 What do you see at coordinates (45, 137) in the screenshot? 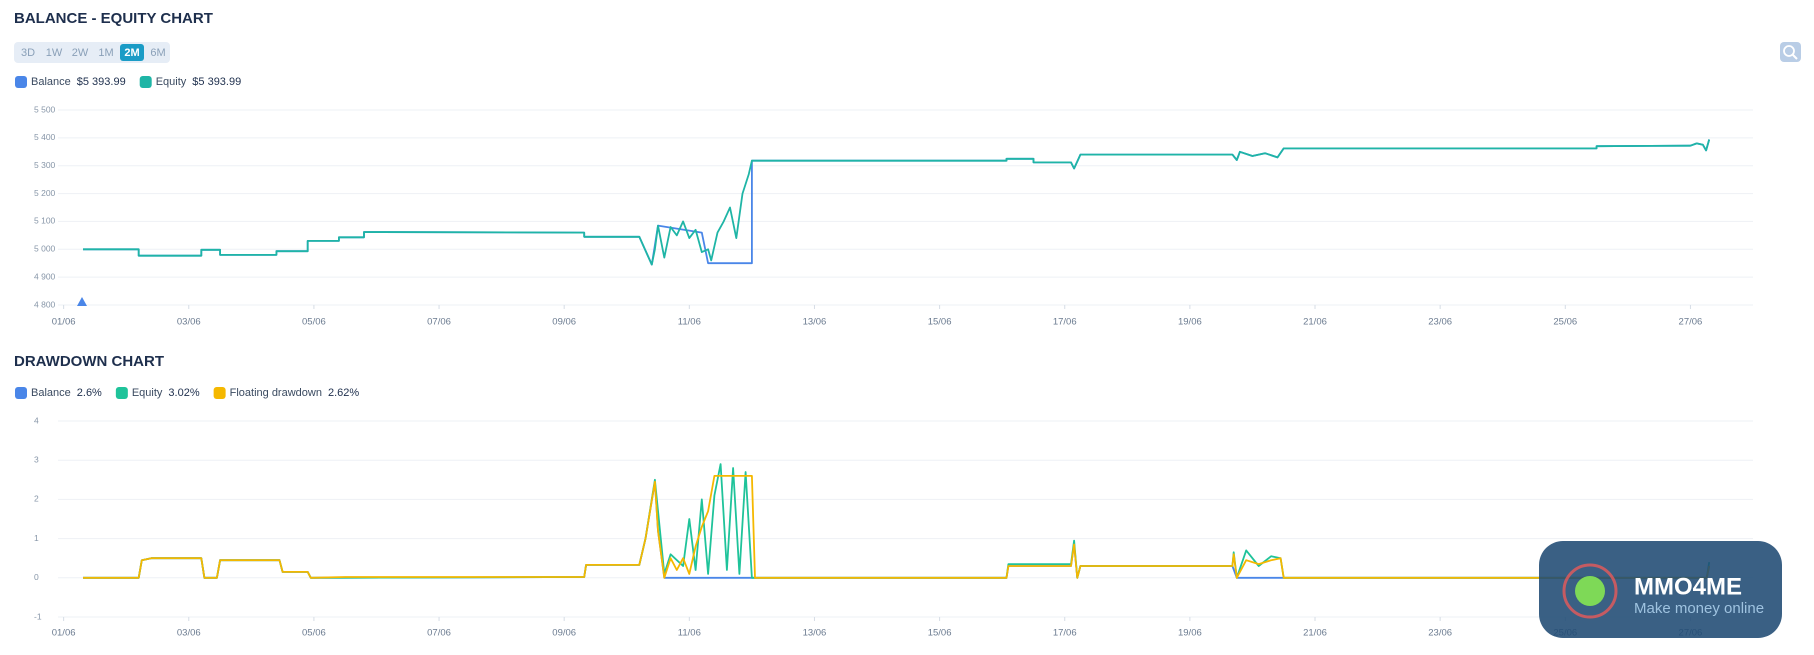
I see `y-tick-label: 5 400` at bounding box center [45, 137].